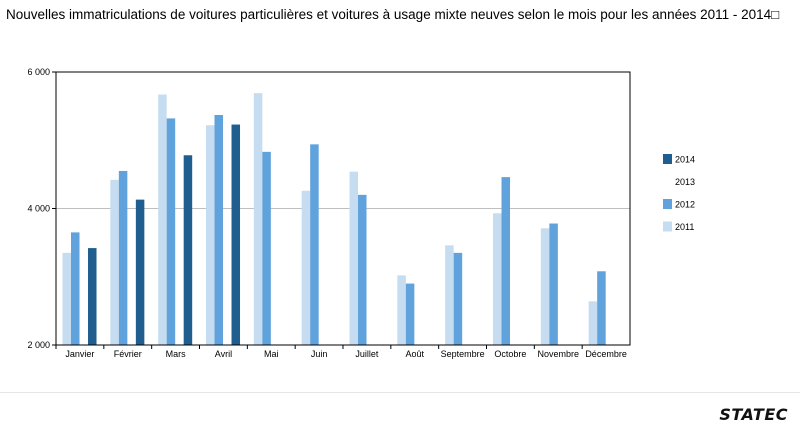 This screenshot has width=800, height=431. Describe the element at coordinates (458, 298) in the screenshot. I see `bar-2012-septembre` at that location.